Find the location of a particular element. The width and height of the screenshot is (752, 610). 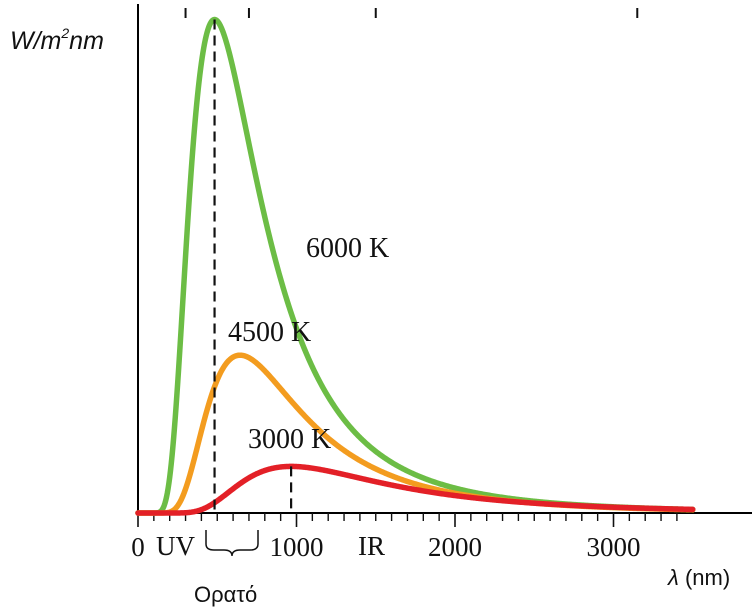

series-label-4500k: 4500 K is located at coordinates (269, 332).